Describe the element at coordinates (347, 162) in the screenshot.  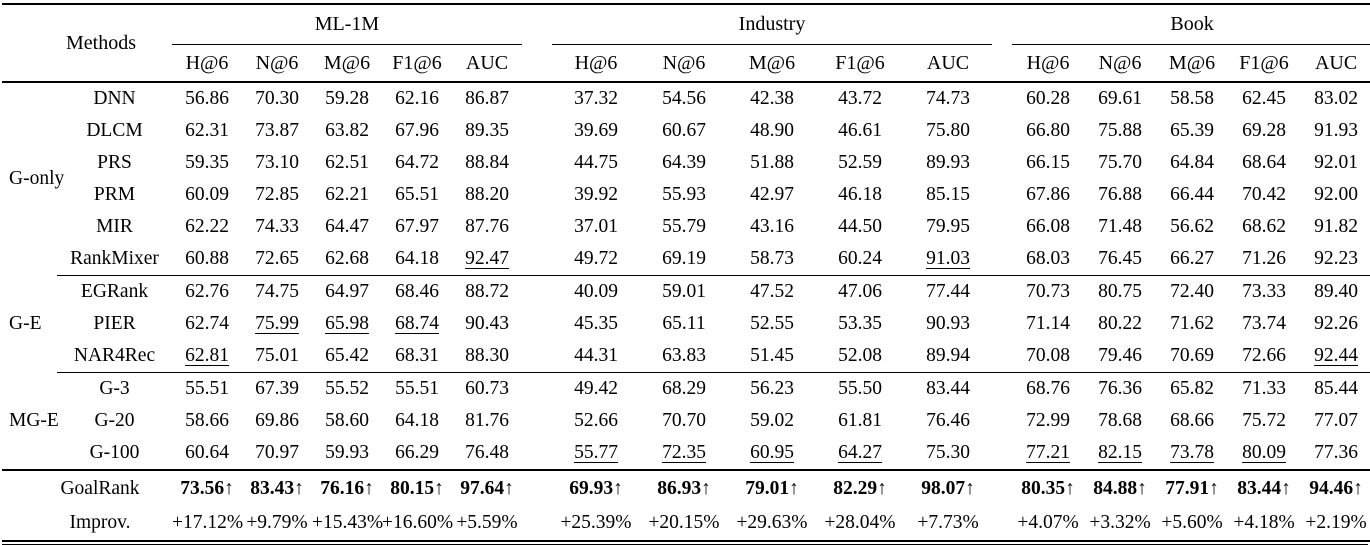
I see `metric-value: 62.51` at that location.